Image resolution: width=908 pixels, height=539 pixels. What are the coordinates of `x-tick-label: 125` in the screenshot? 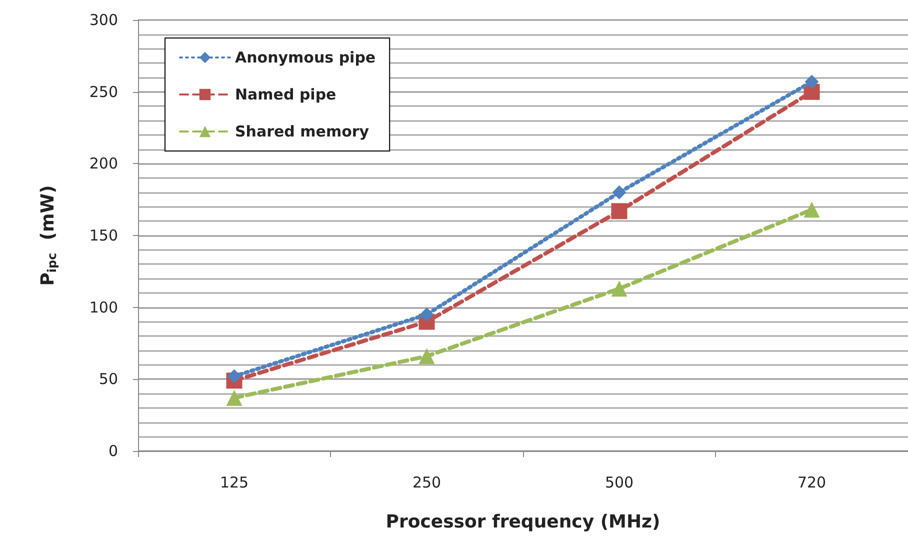 It's located at (234, 483).